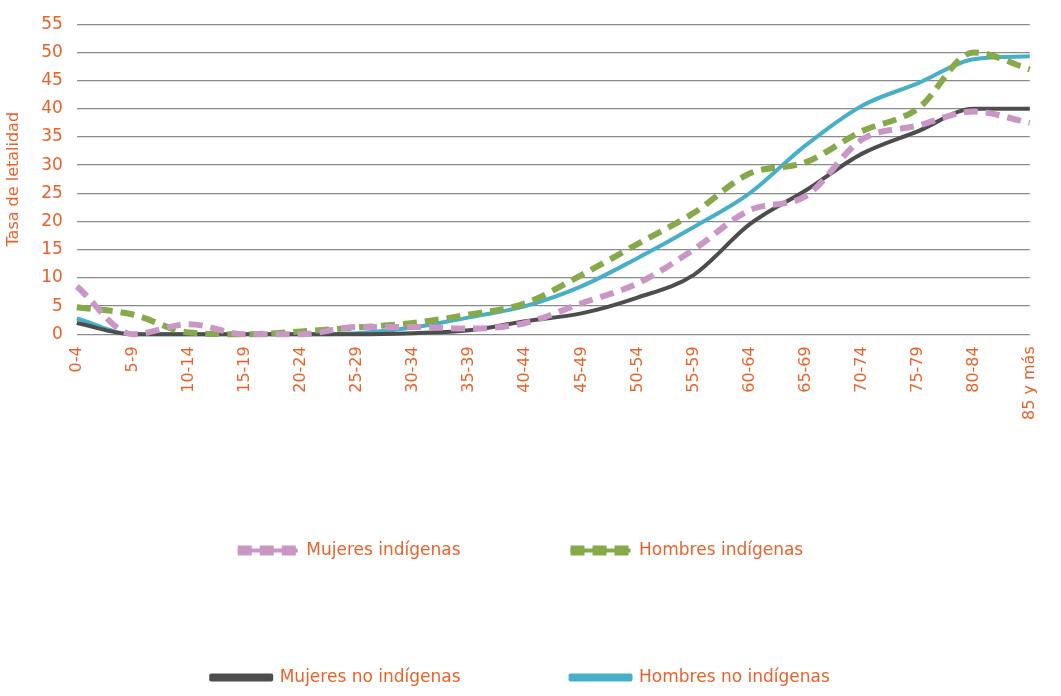 Image resolution: width=1061 pixels, height=696 pixels. I want to click on x-tick-label: 75-79, so click(916, 369).